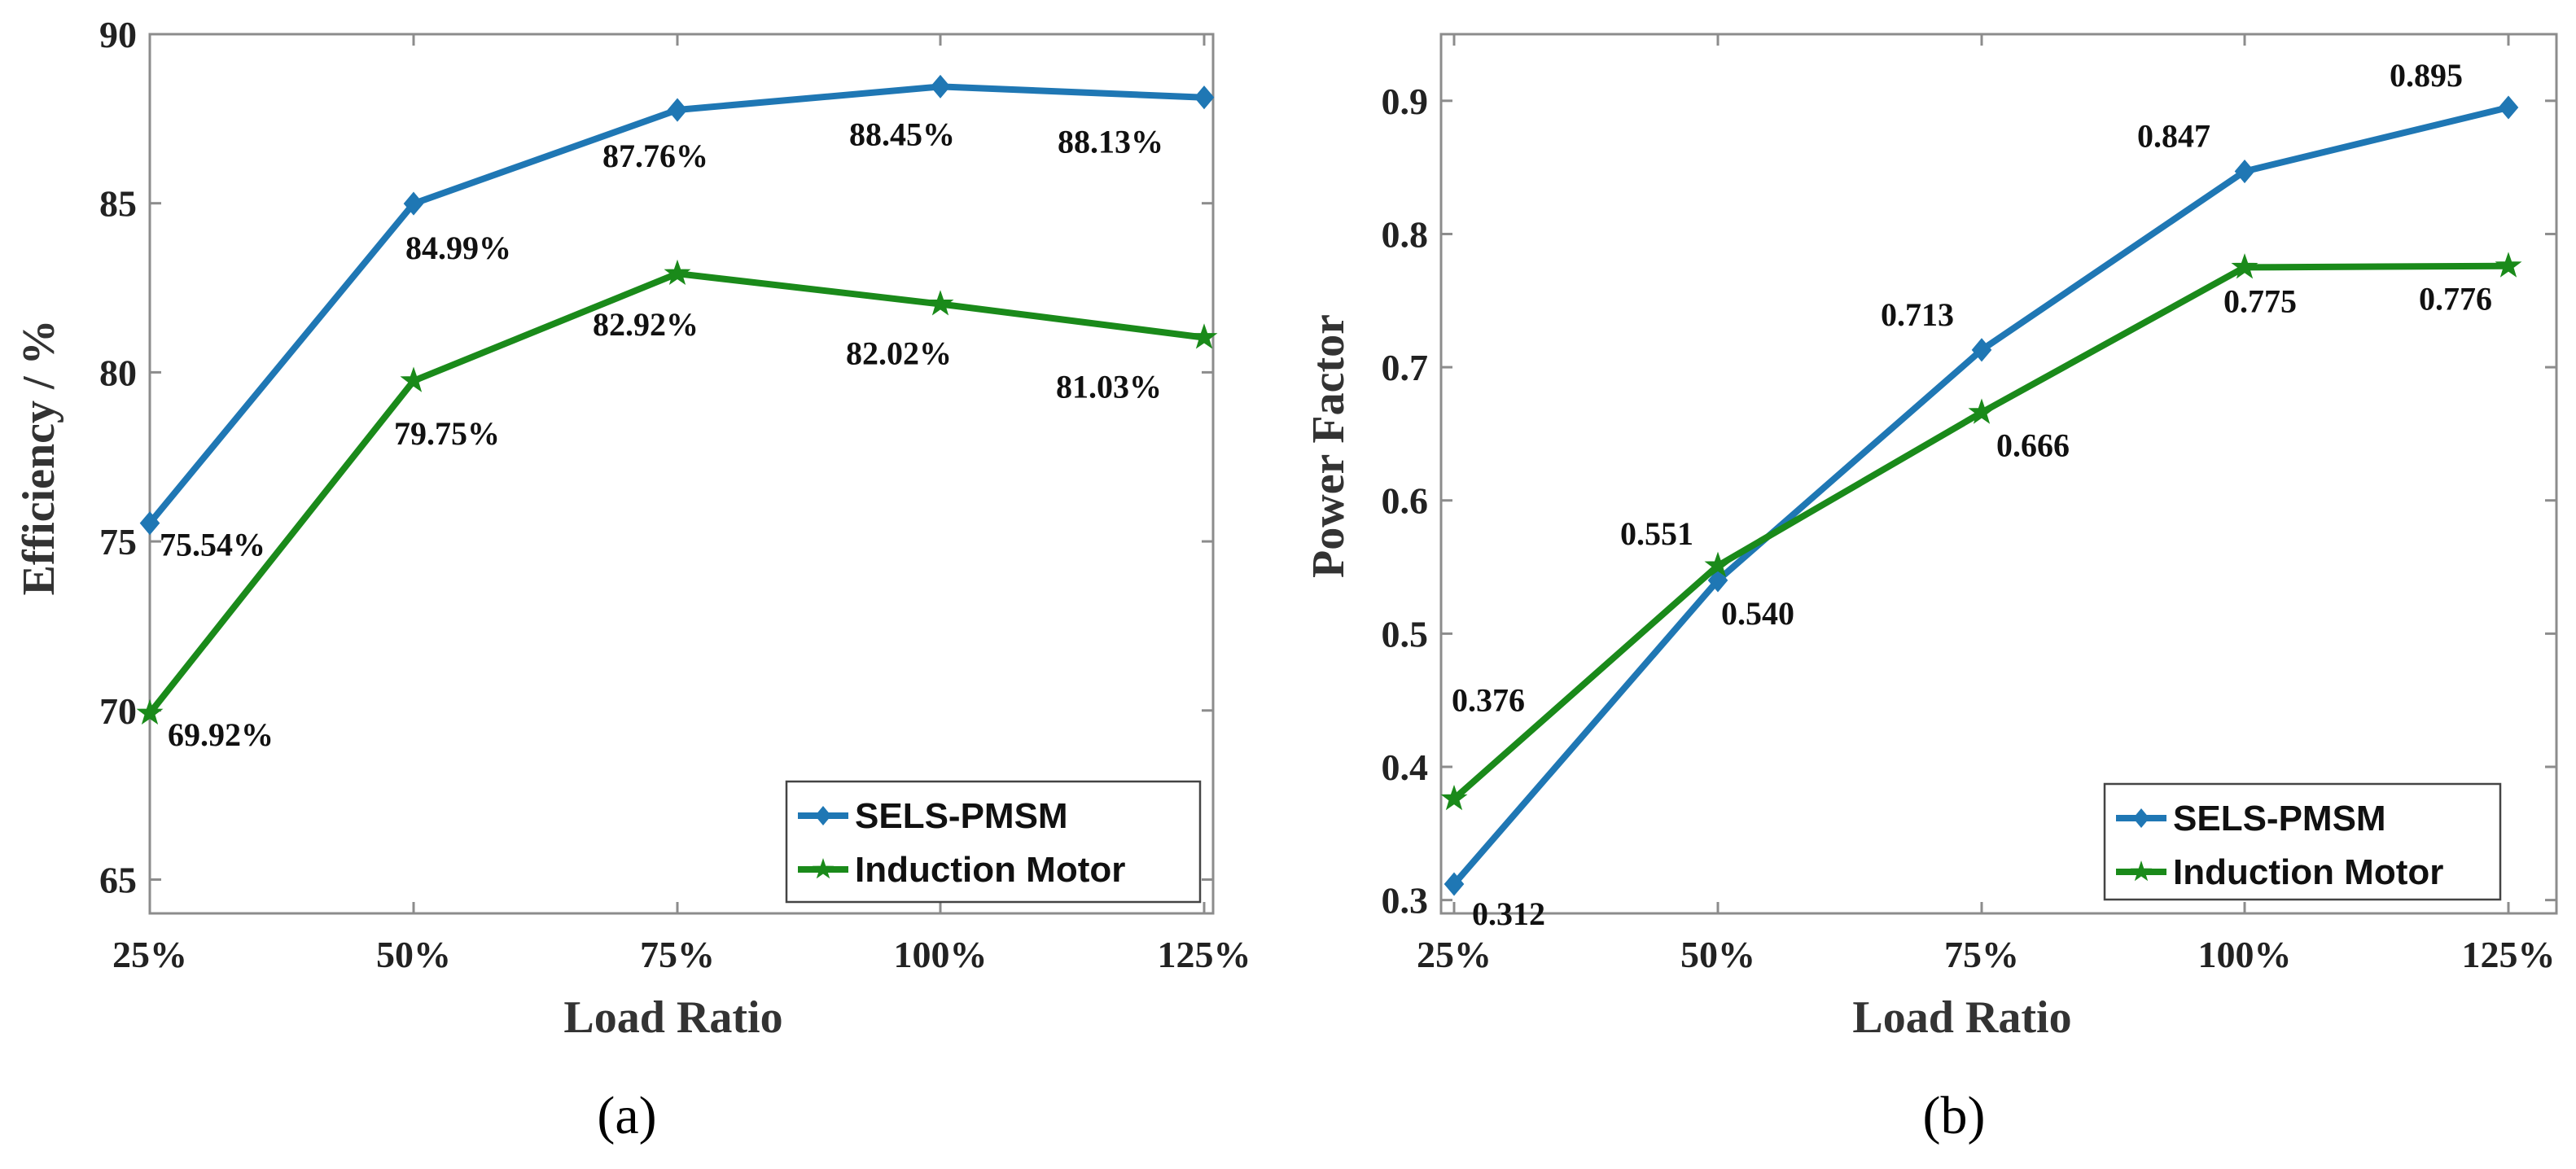  Describe the element at coordinates (655, 156) in the screenshot. I see `panel-a-sels-pmsm-data-label: 87.76%` at that location.